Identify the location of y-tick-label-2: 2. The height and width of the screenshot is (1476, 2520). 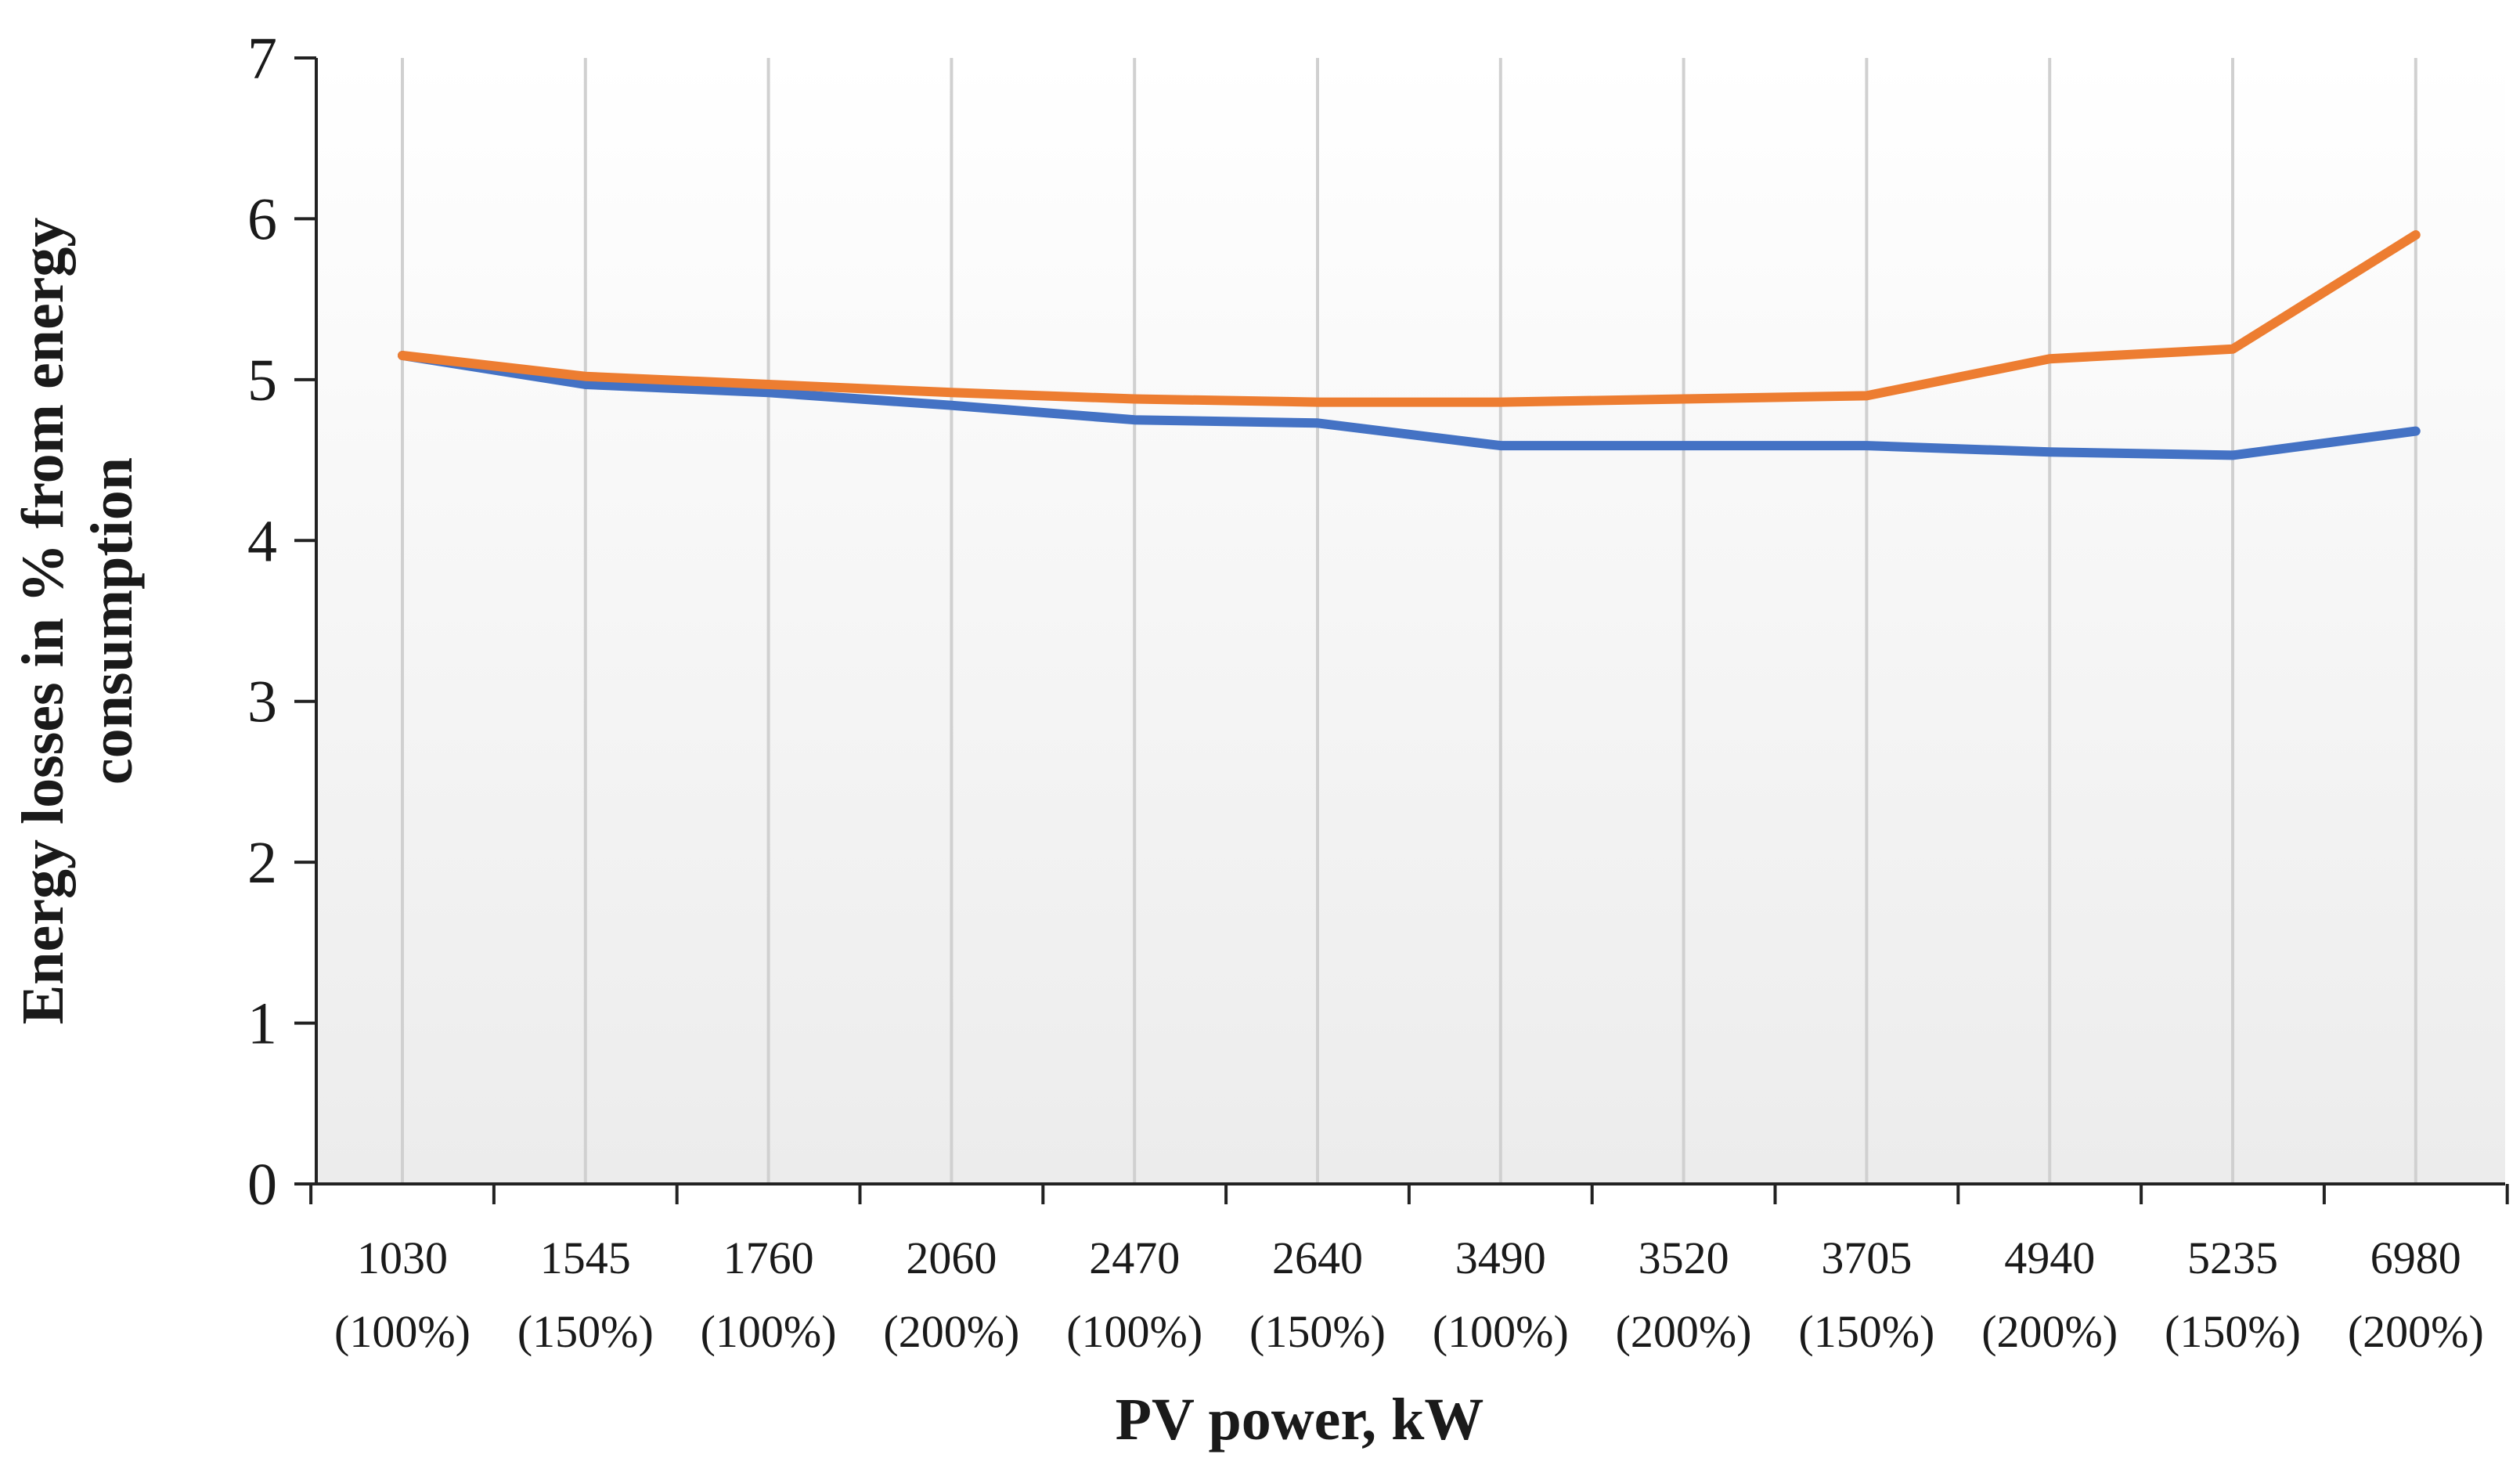
(262, 863).